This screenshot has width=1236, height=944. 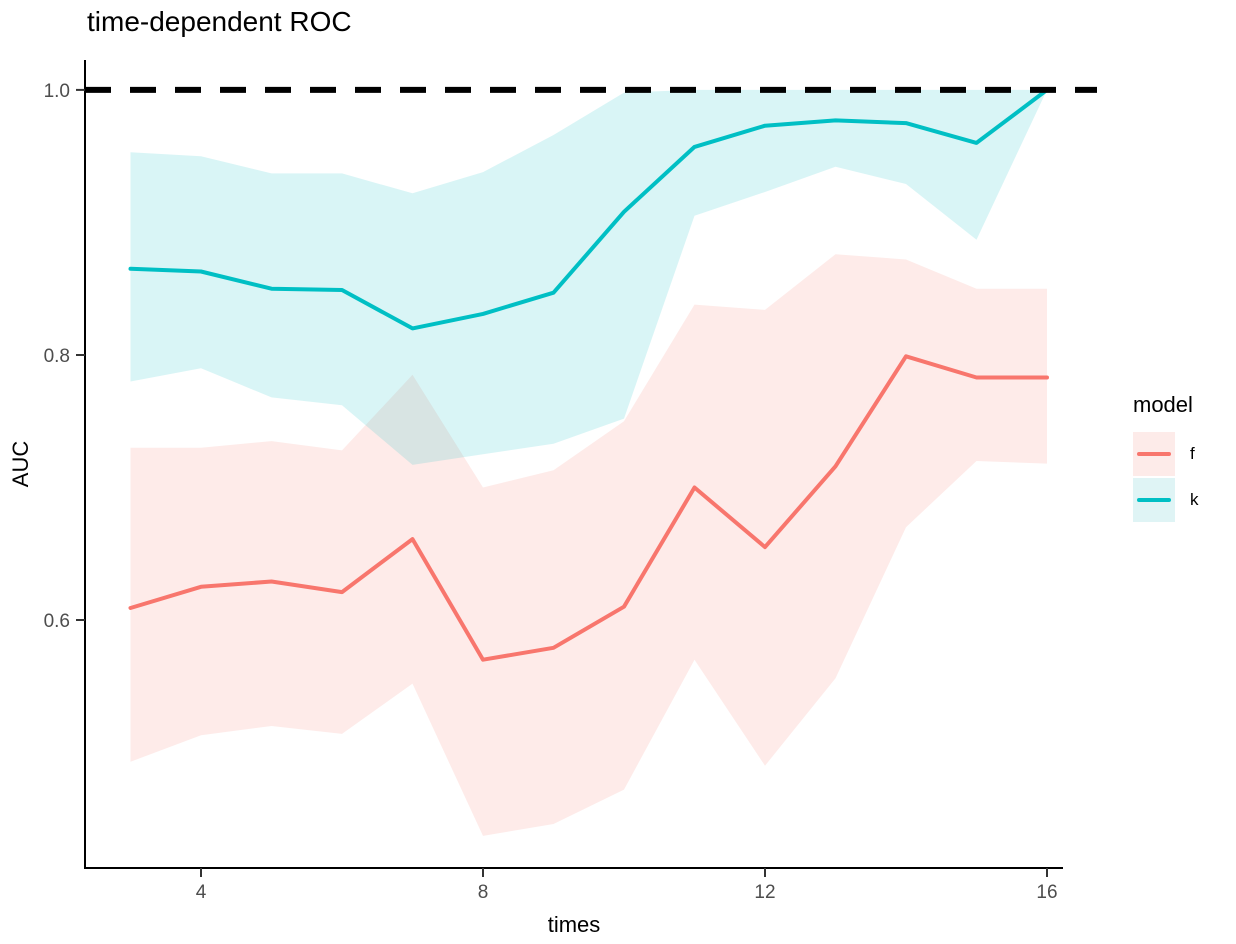 I want to click on legend-label-k: k, so click(x=1194, y=499).